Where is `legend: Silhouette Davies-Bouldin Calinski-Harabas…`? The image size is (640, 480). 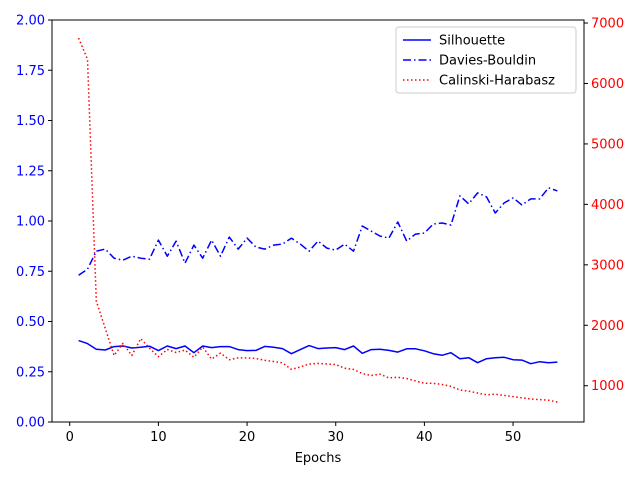 legend: Silhouette Davies-Bouldin Calinski-Harabas… is located at coordinates (486, 60).